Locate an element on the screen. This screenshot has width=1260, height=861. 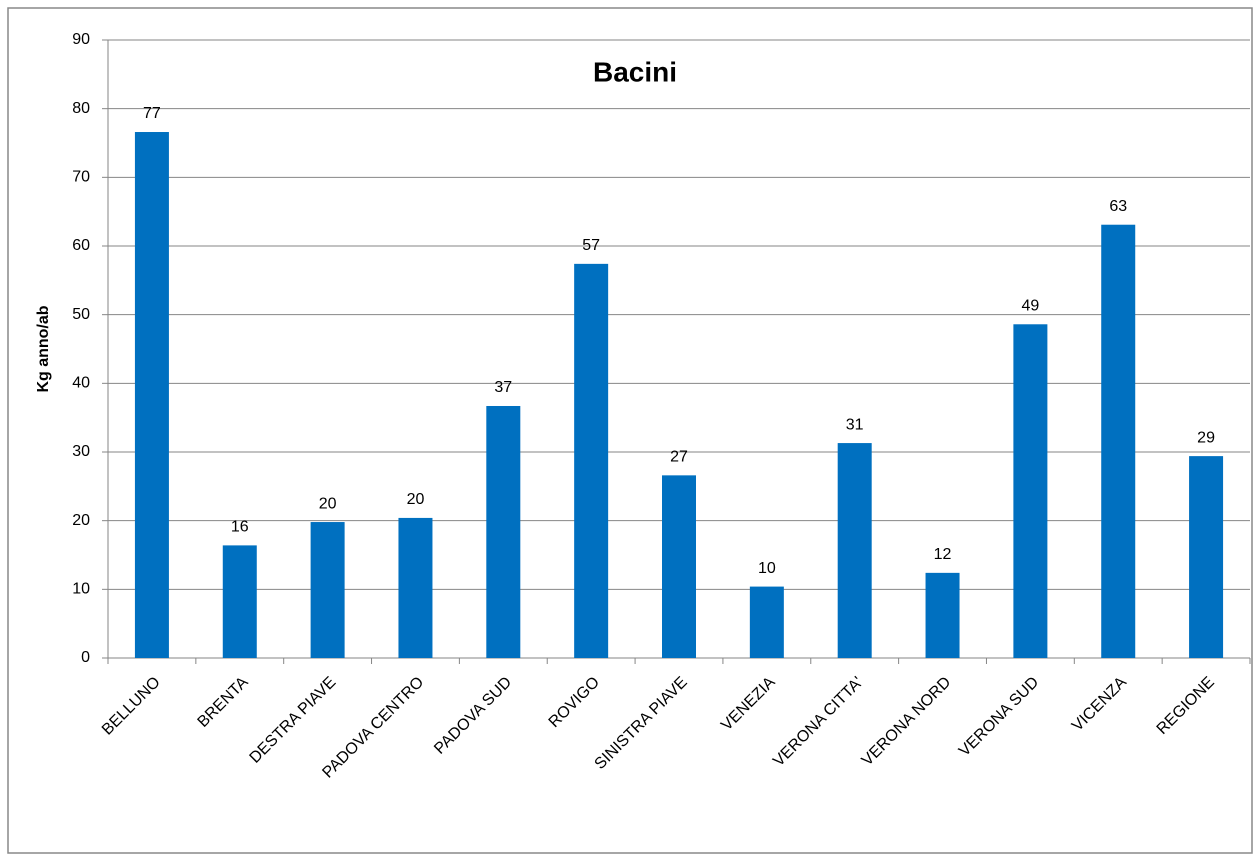
chart-title: Bacini is located at coordinates (635, 71).